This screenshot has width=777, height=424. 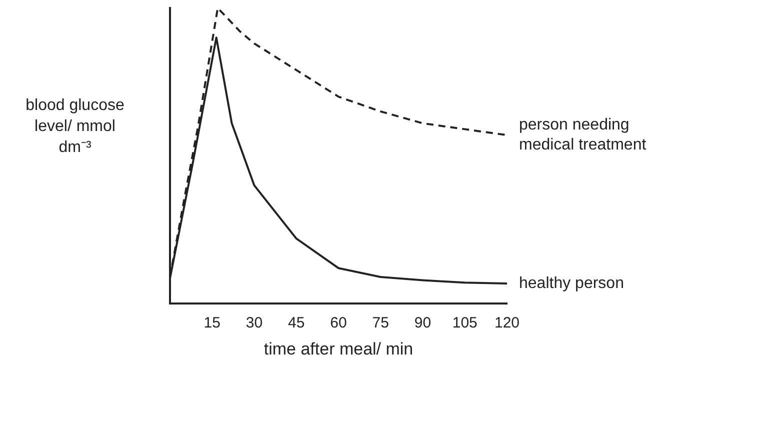 What do you see at coordinates (75, 127) in the screenshot?
I see `y-axis-title: blood glucose level/ mmol dm⁻³` at bounding box center [75, 127].